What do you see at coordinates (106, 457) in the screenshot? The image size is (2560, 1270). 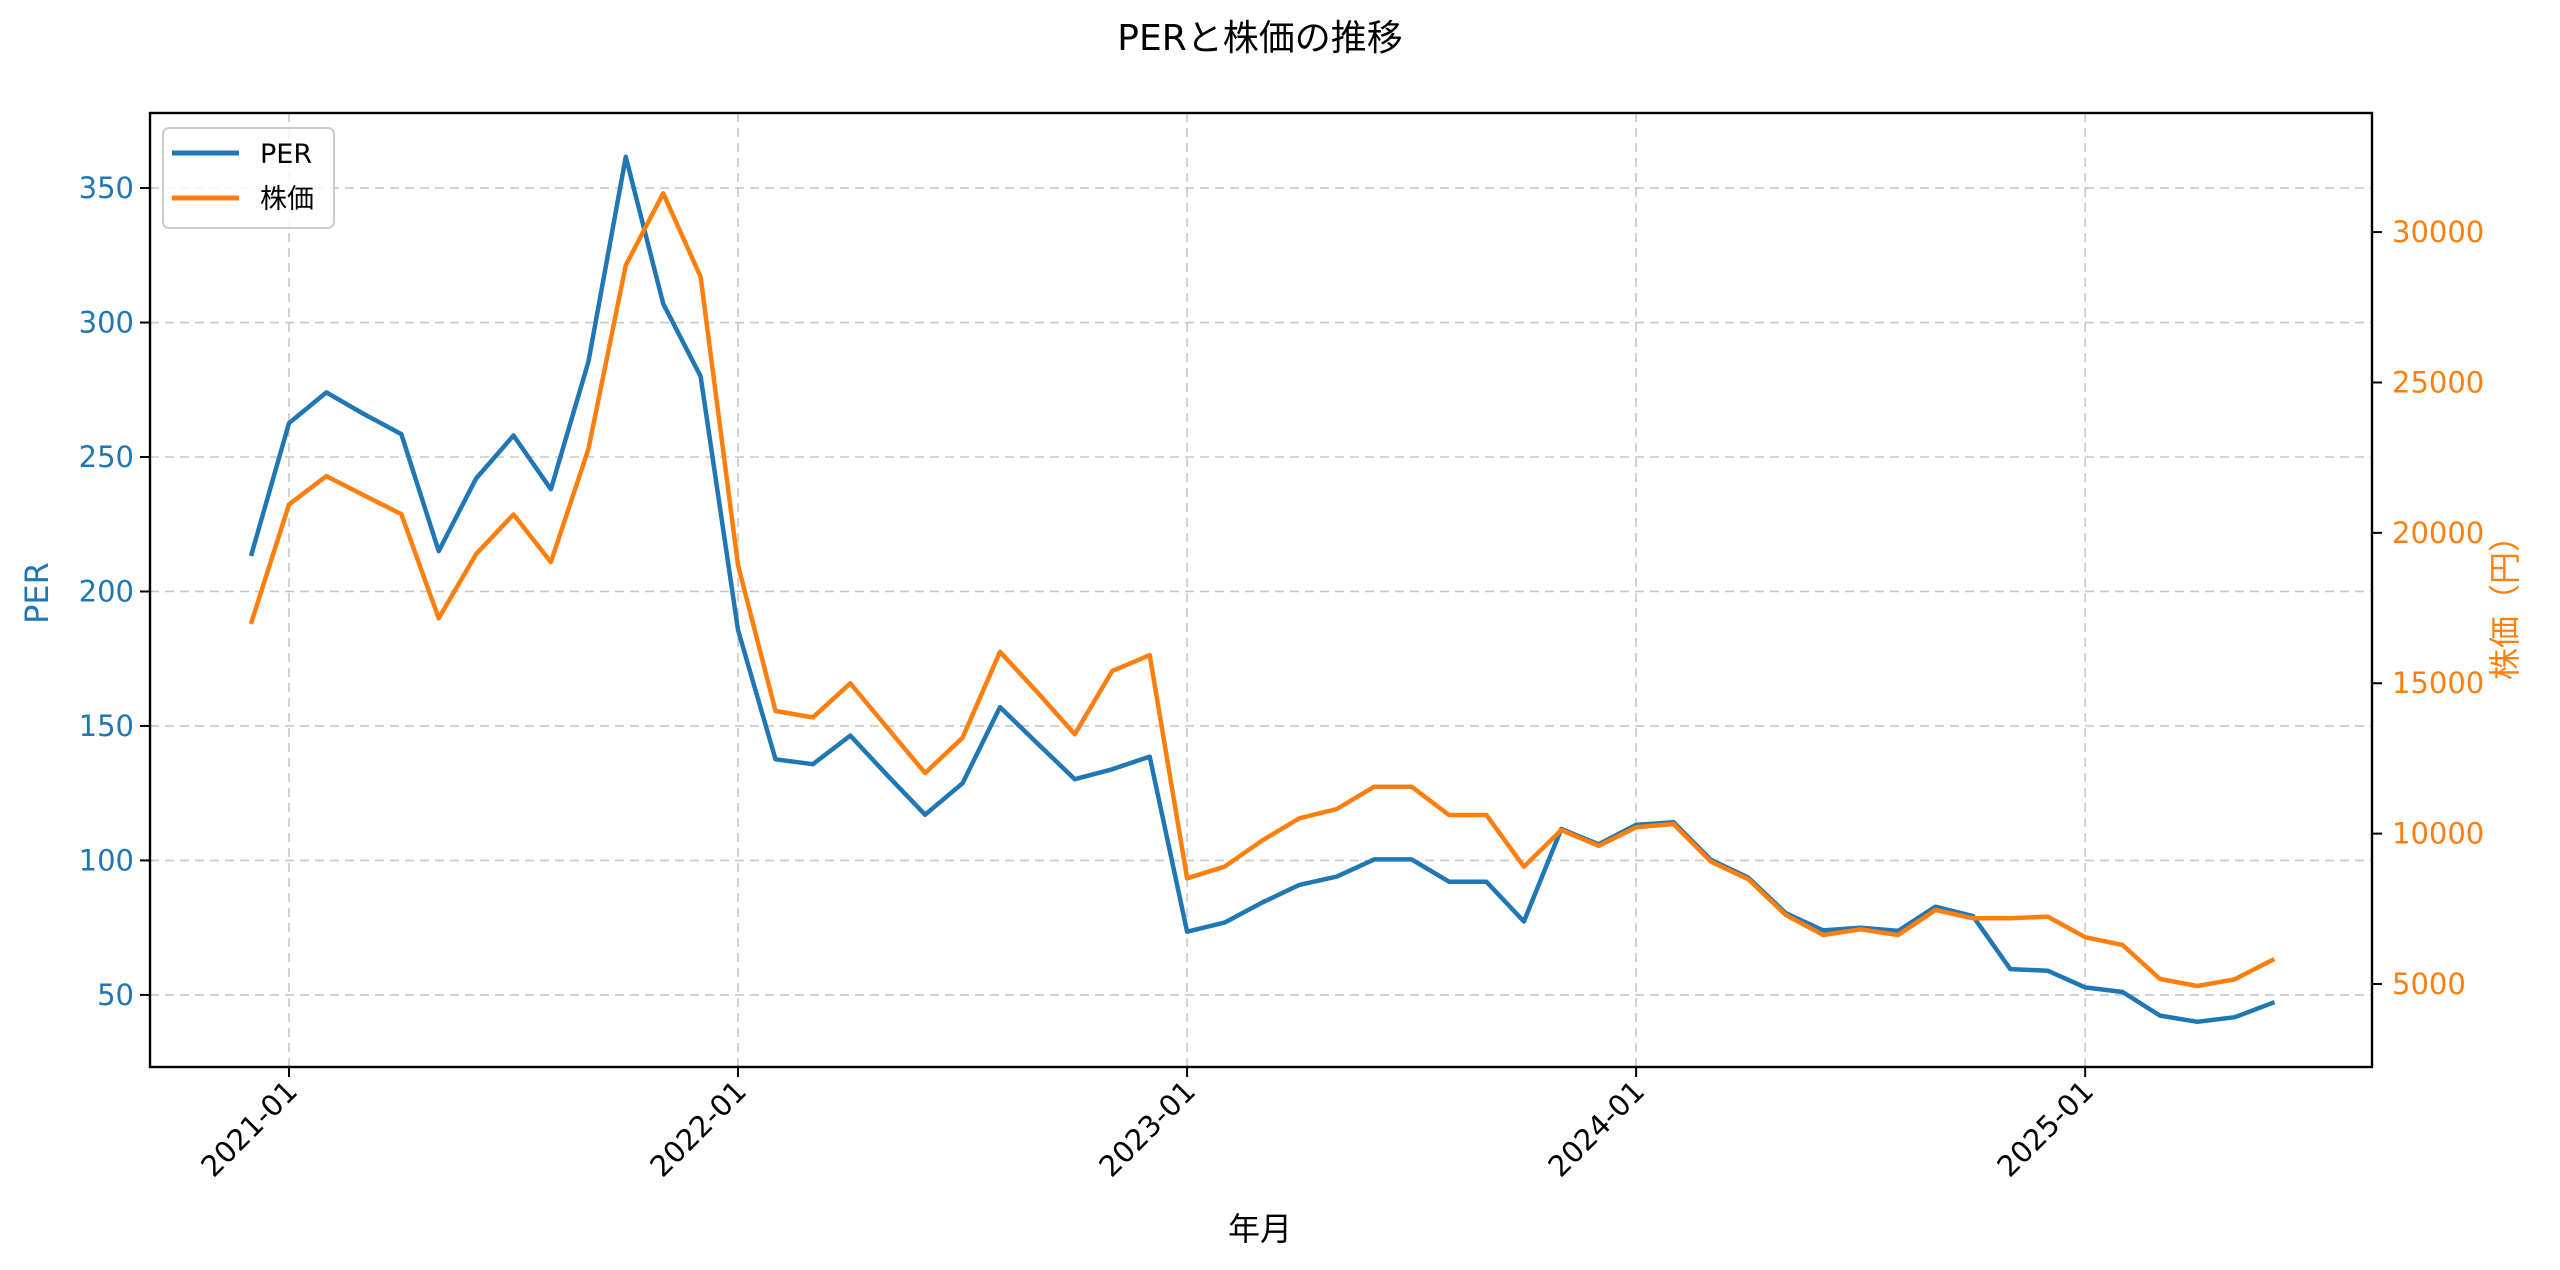 I see `left-tick-label: 250` at bounding box center [106, 457].